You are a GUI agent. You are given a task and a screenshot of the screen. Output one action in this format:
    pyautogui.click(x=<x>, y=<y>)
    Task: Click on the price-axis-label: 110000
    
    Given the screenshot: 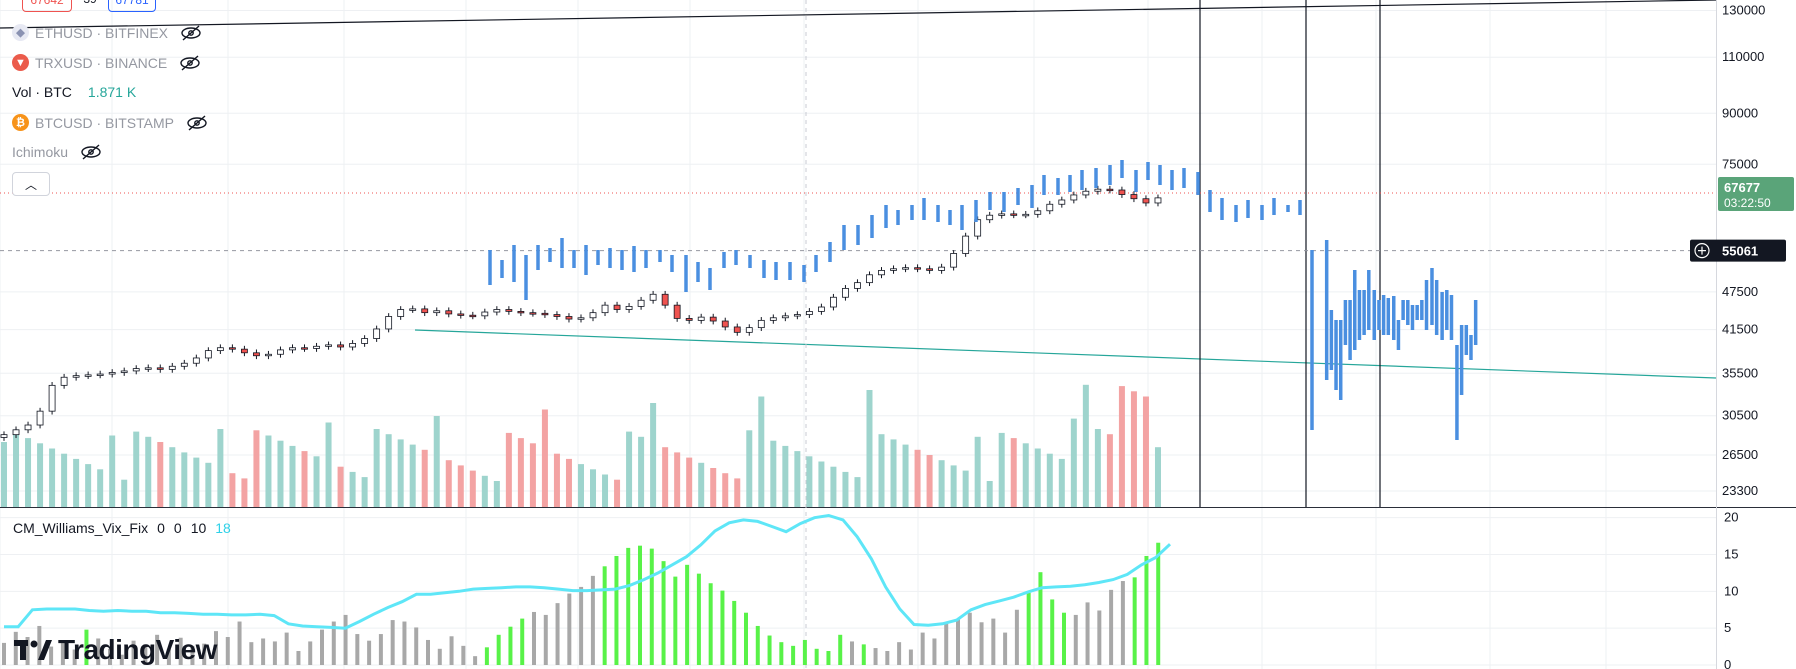 What is the action you would take?
    pyautogui.click(x=1743, y=56)
    